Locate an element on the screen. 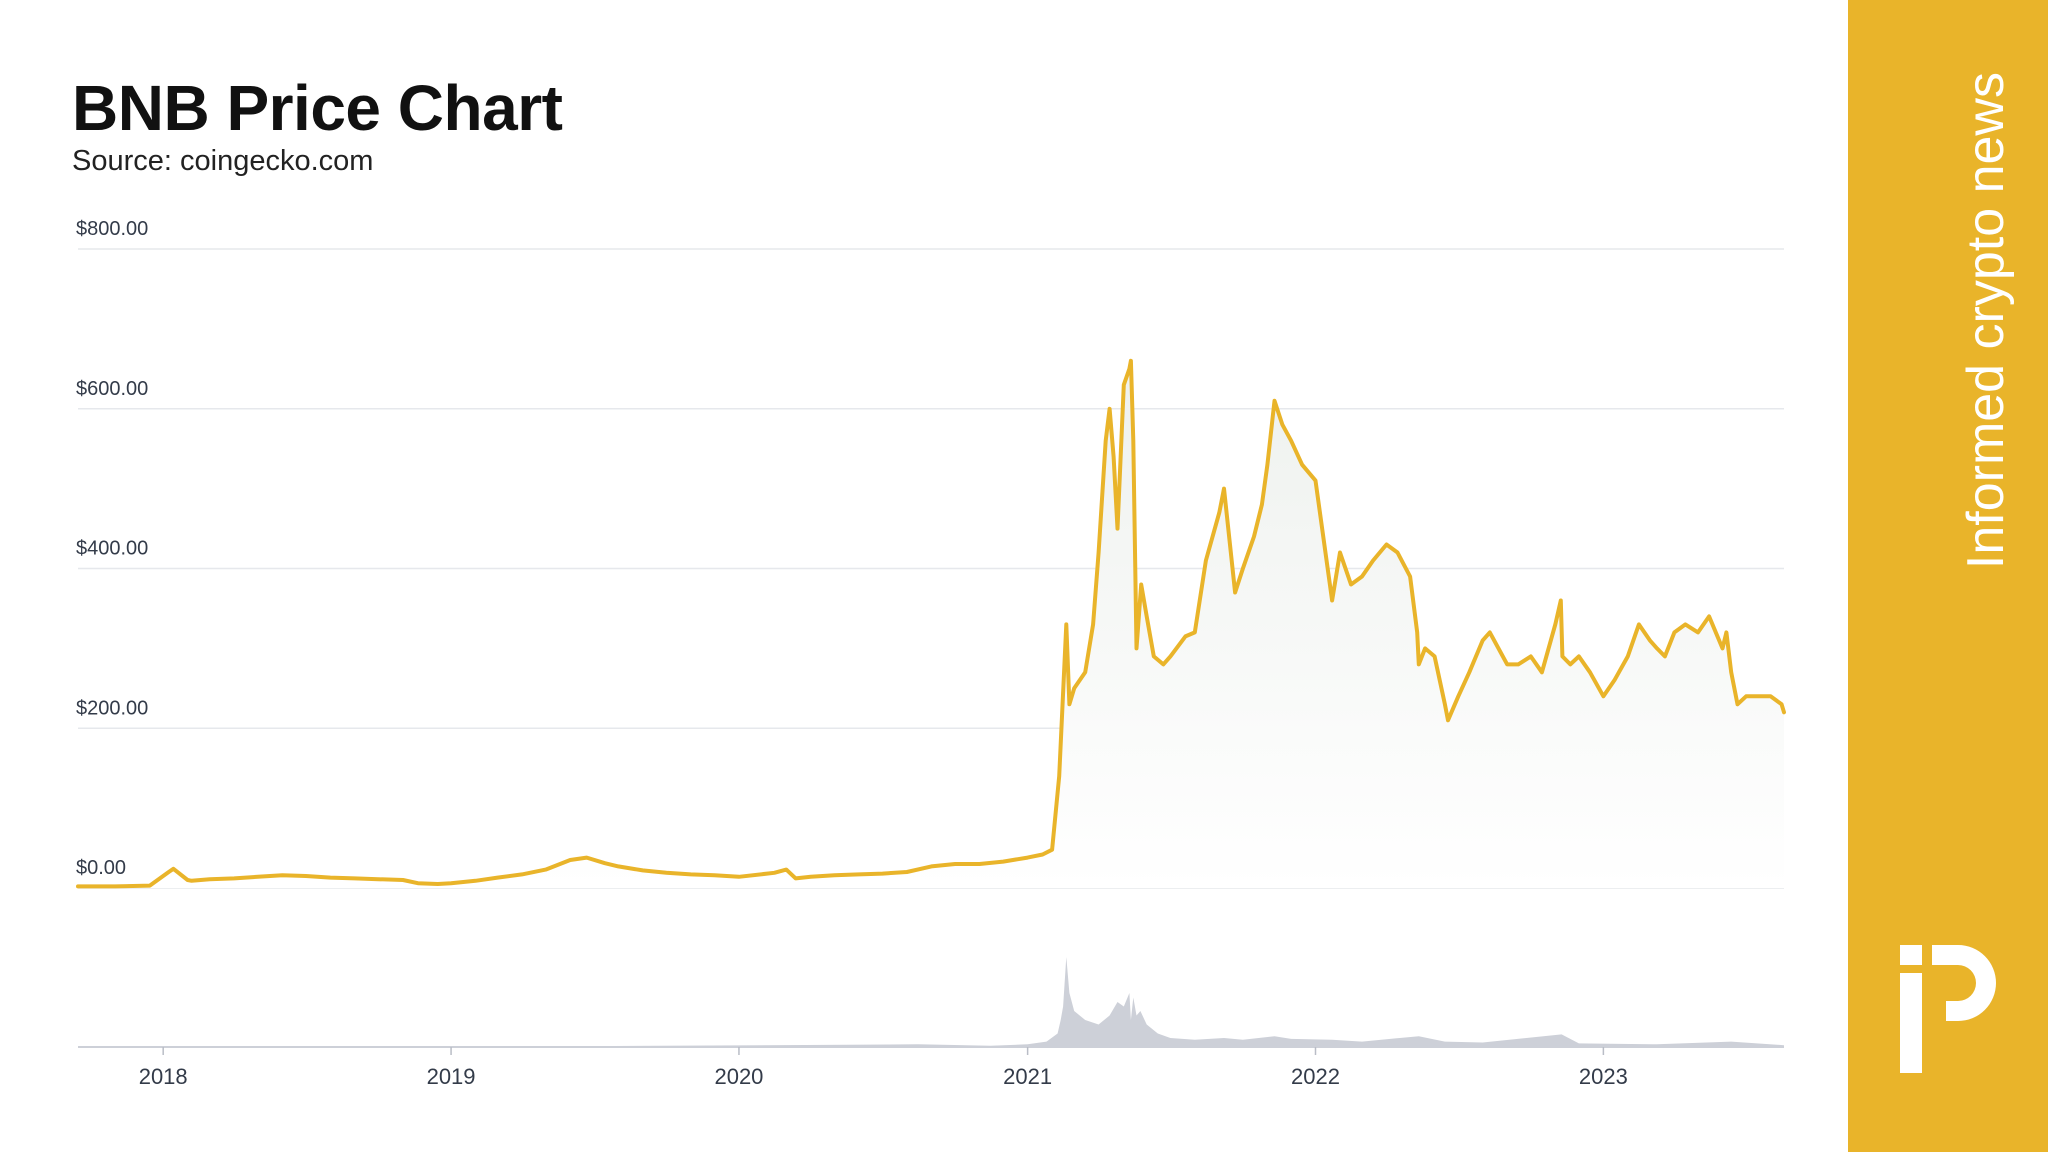 The width and height of the screenshot is (2048, 1152). x-tick-label: 2021 is located at coordinates (1027, 1076).